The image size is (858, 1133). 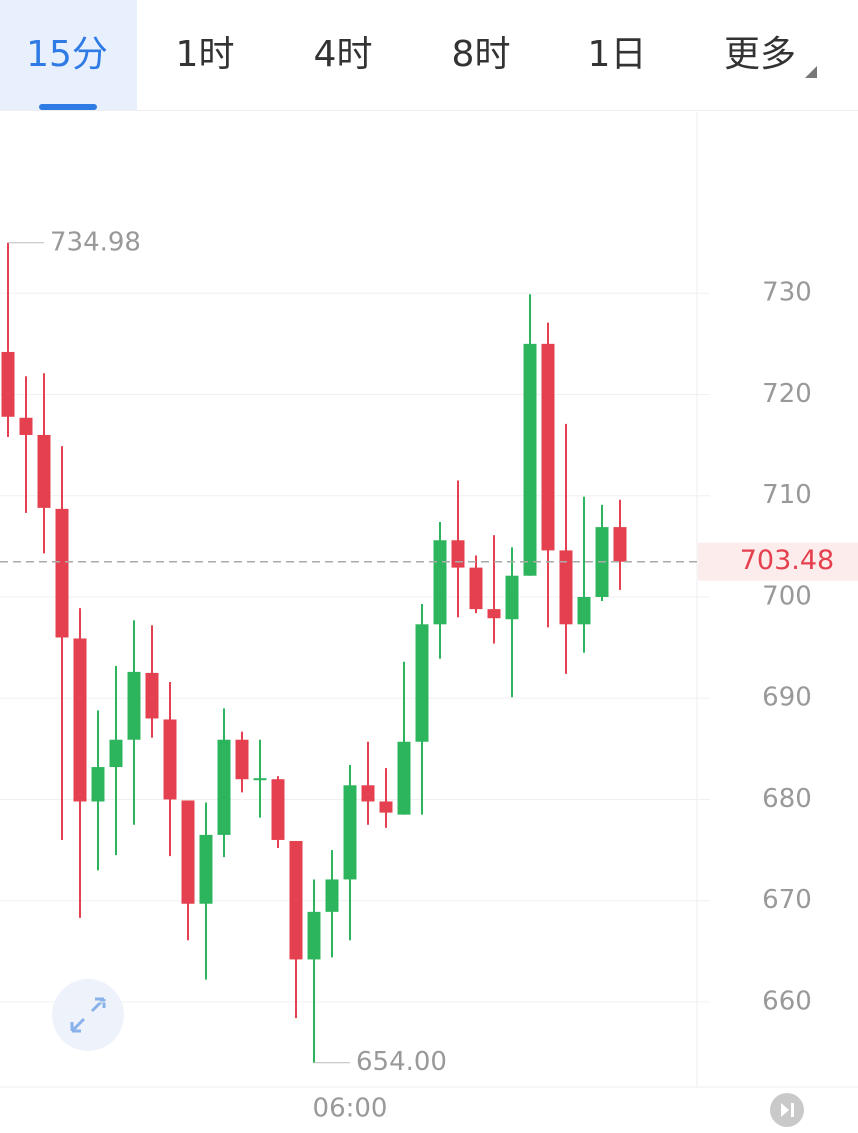 I want to click on play-button, so click(x=787, y=1110).